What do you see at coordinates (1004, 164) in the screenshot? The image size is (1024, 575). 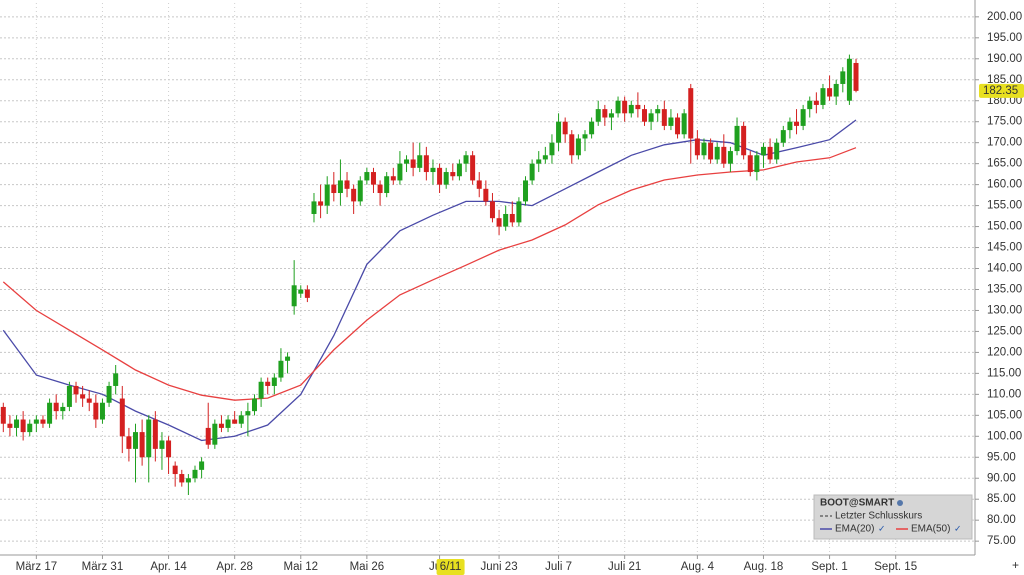 I see `y-tick-label: 165.00` at bounding box center [1004, 164].